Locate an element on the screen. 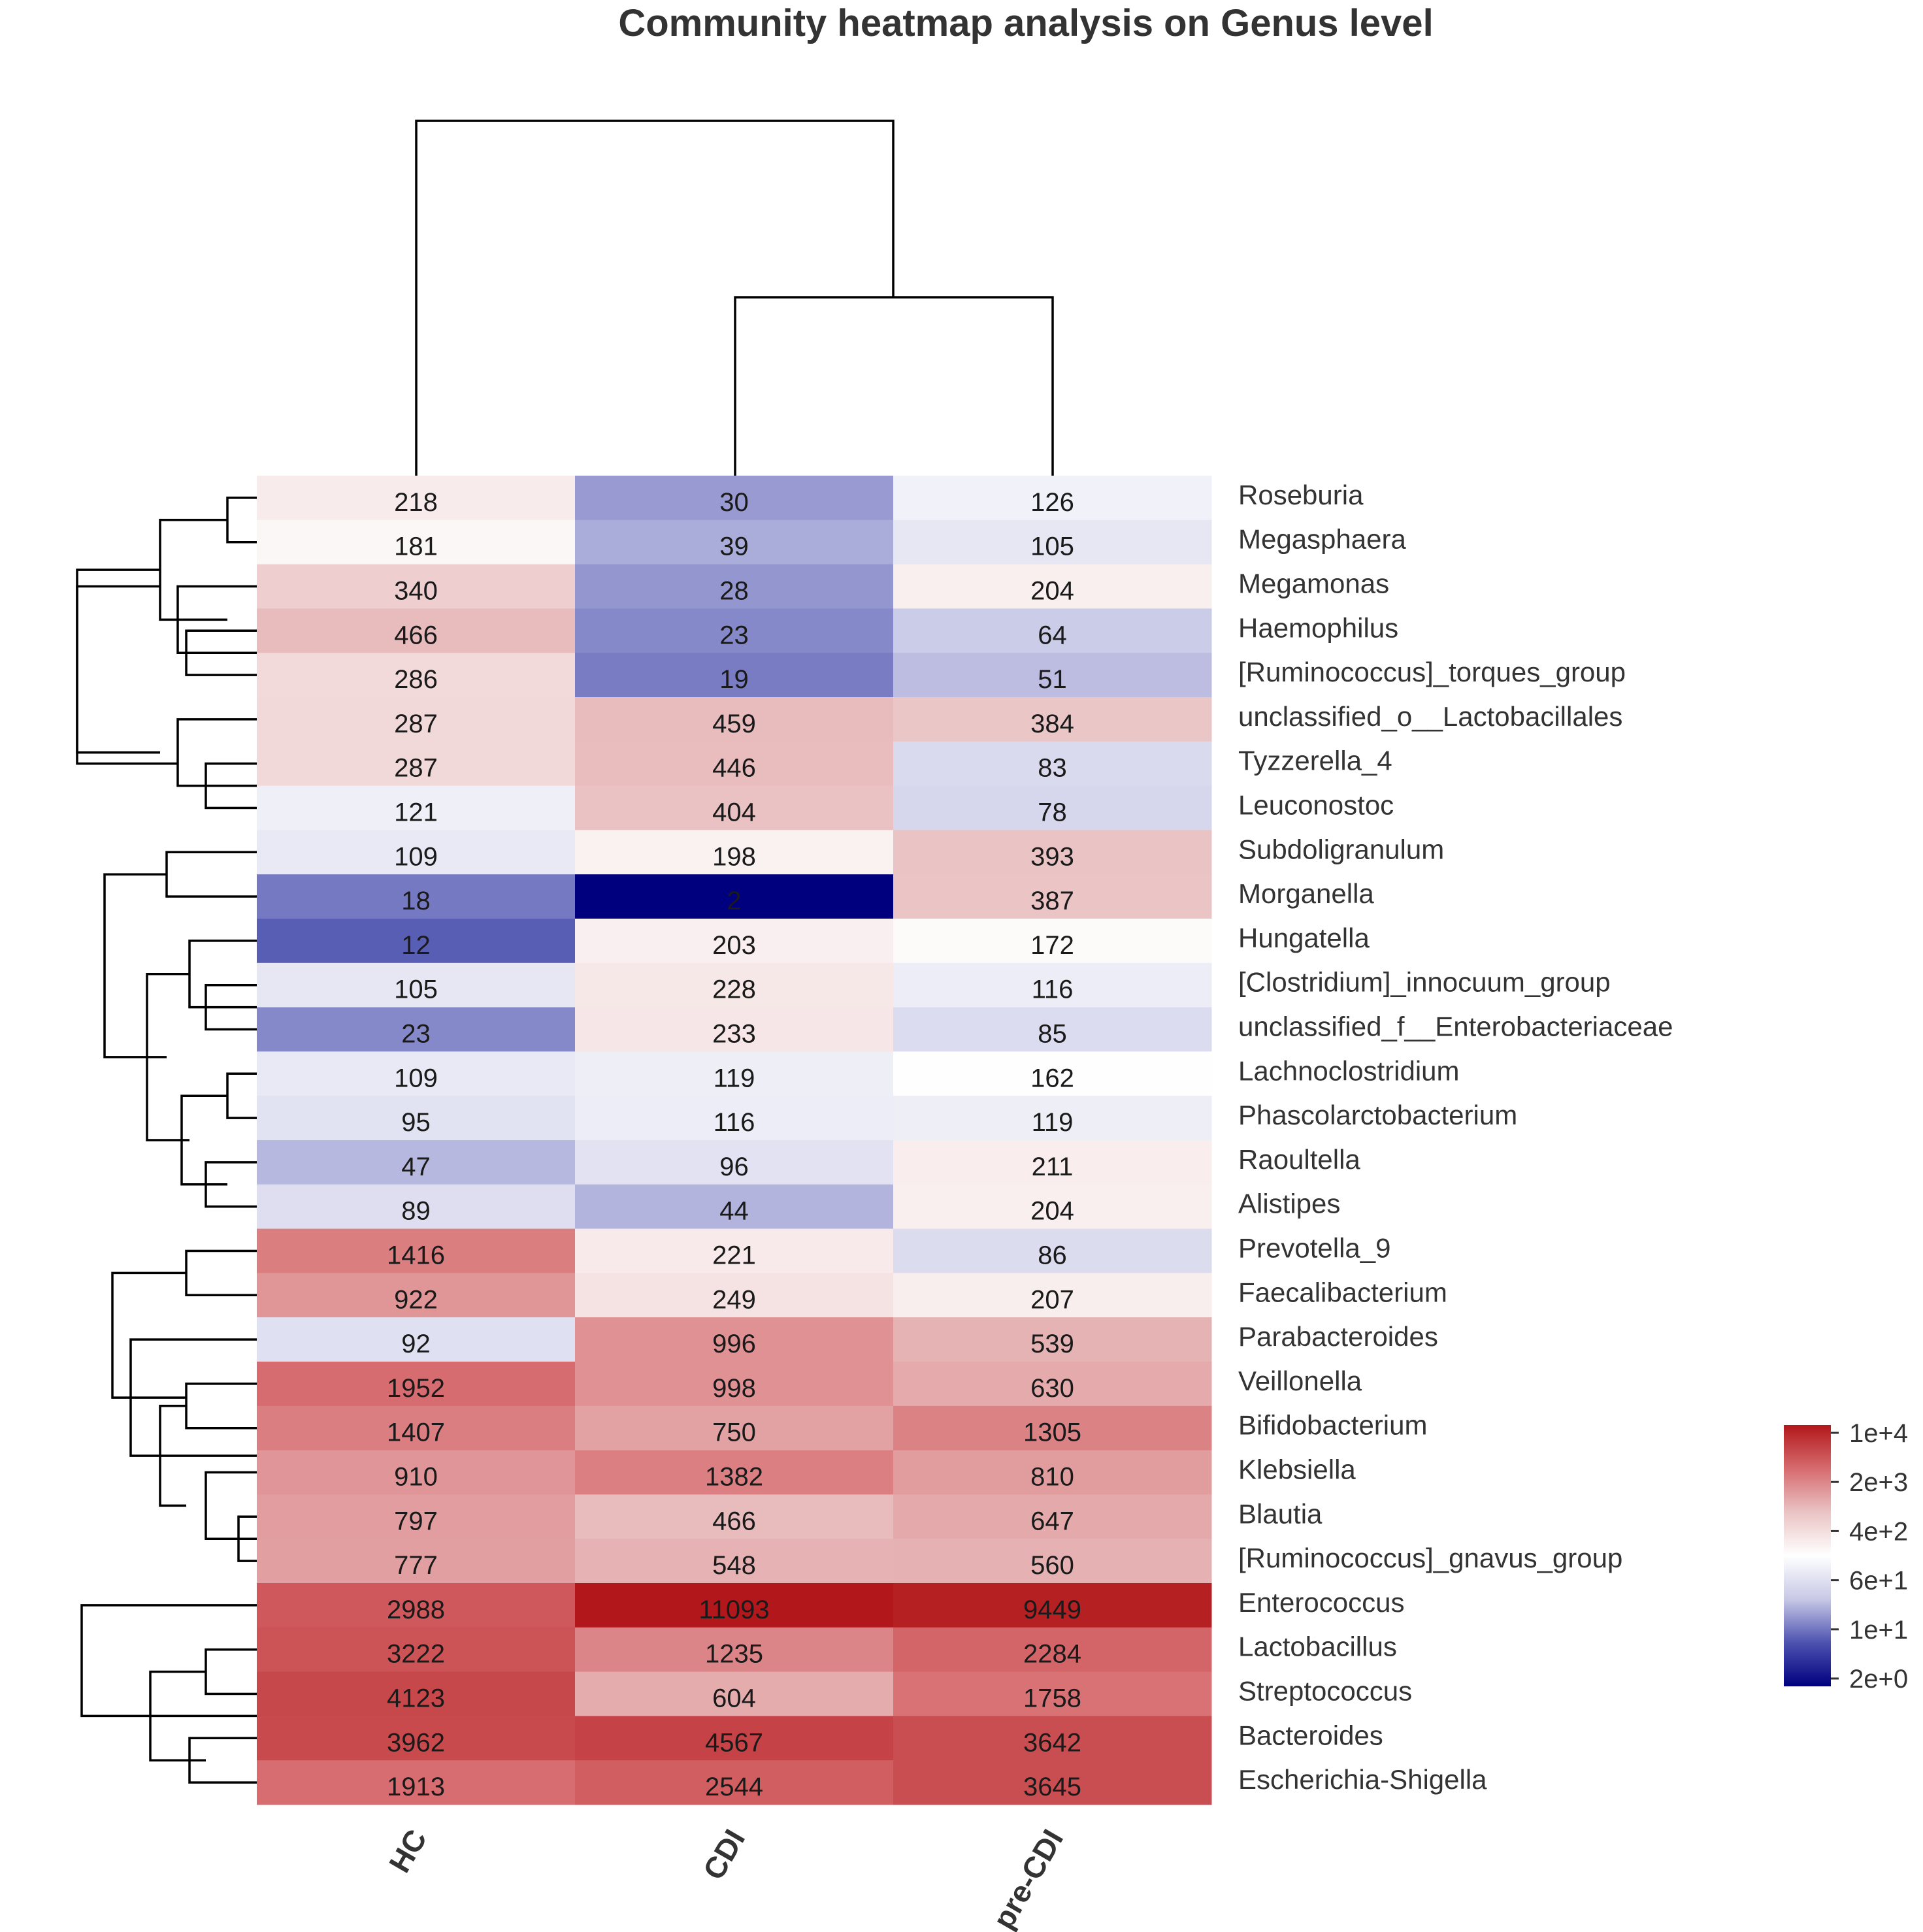 The height and width of the screenshot is (1932, 1923). row-label: Faecalibacterium is located at coordinates (1342, 1292).